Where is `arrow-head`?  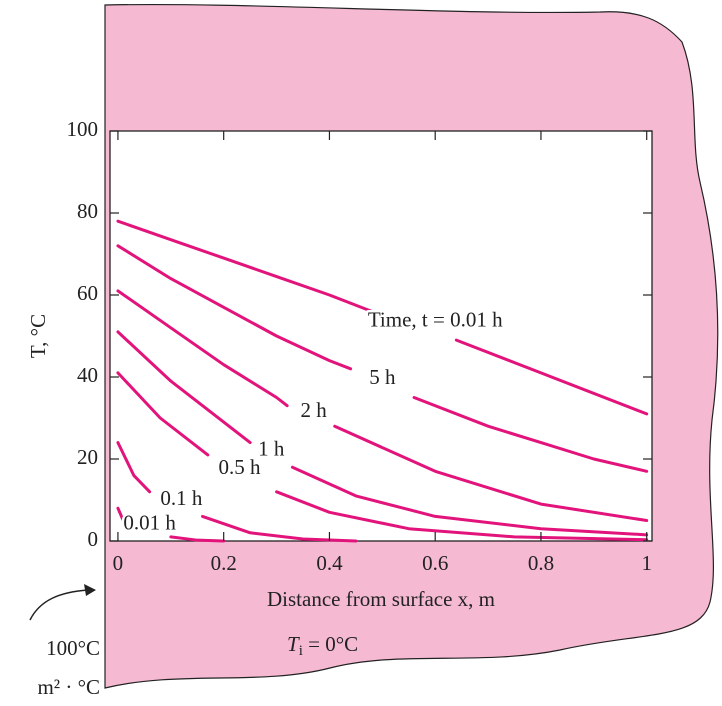 arrow-head is located at coordinates (90, 590).